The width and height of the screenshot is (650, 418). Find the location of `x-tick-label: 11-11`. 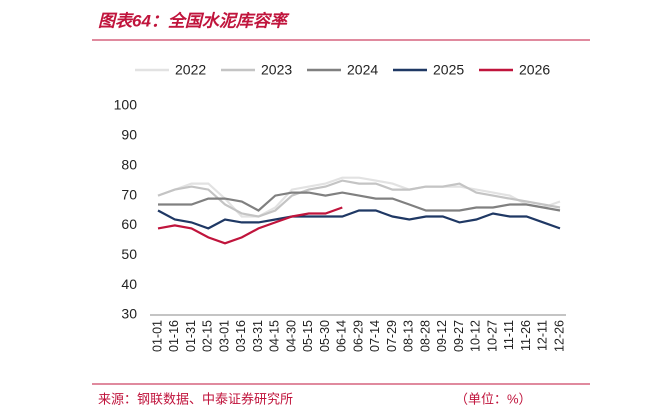

x-tick-label: 11-11 is located at coordinates (509, 335).